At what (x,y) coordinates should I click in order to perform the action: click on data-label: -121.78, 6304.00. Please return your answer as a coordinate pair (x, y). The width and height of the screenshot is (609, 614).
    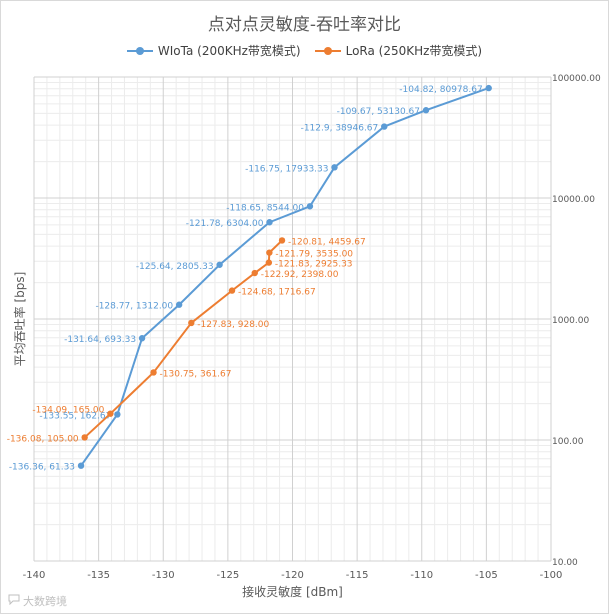
    Looking at the image, I should click on (225, 224).